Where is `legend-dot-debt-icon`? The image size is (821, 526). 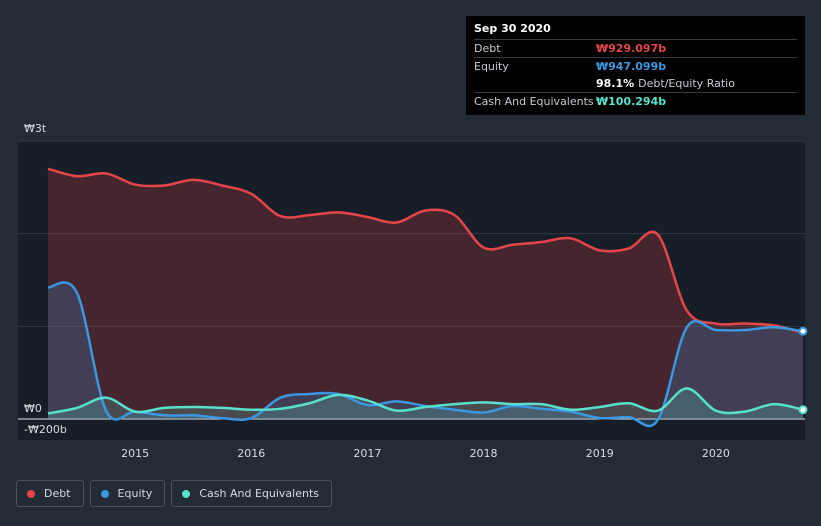
legend-dot-debt-icon is located at coordinates (31, 493).